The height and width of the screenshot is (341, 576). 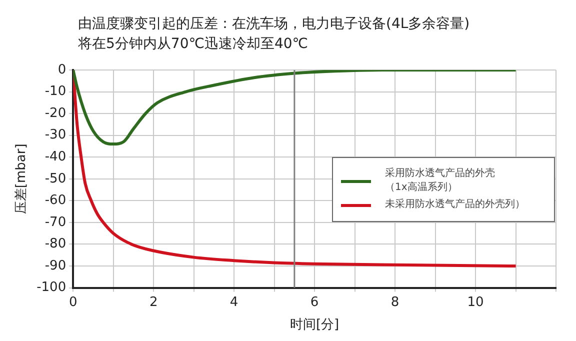 What do you see at coordinates (55, 222) in the screenshot?
I see `y-tick-label: -70` at bounding box center [55, 222].